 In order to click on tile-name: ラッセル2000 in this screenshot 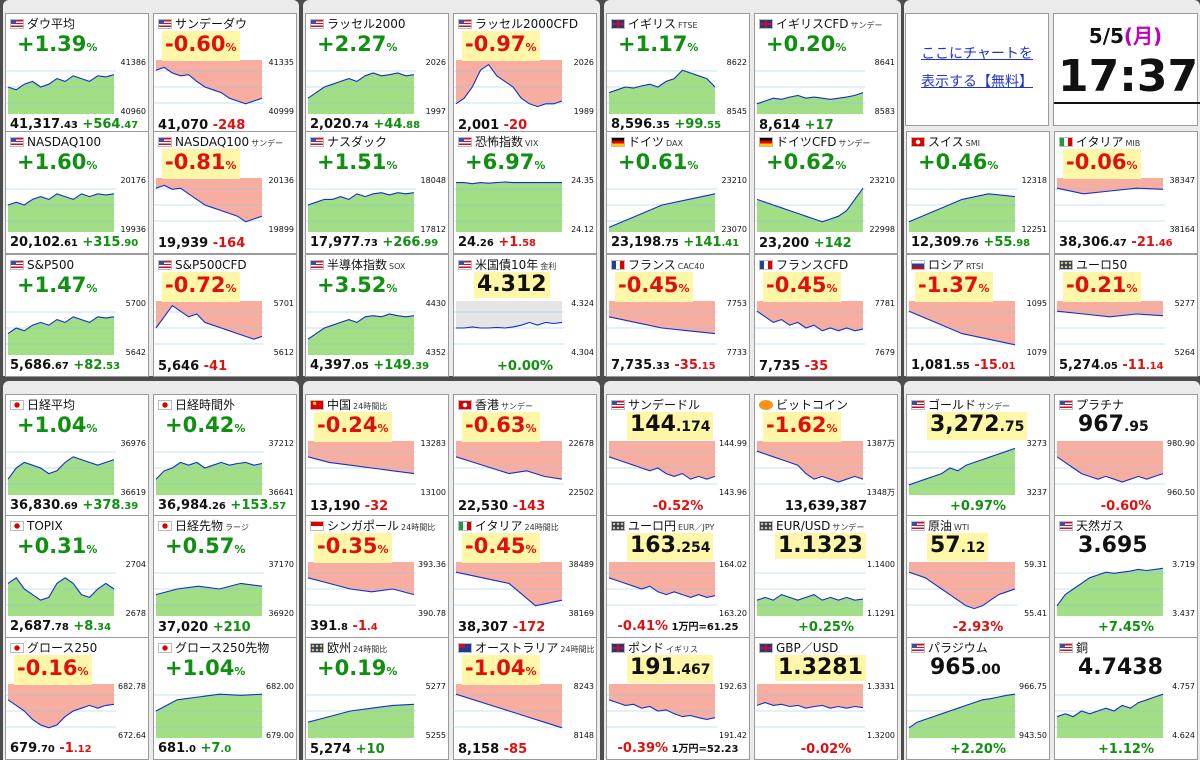, I will do `click(378, 24)`.